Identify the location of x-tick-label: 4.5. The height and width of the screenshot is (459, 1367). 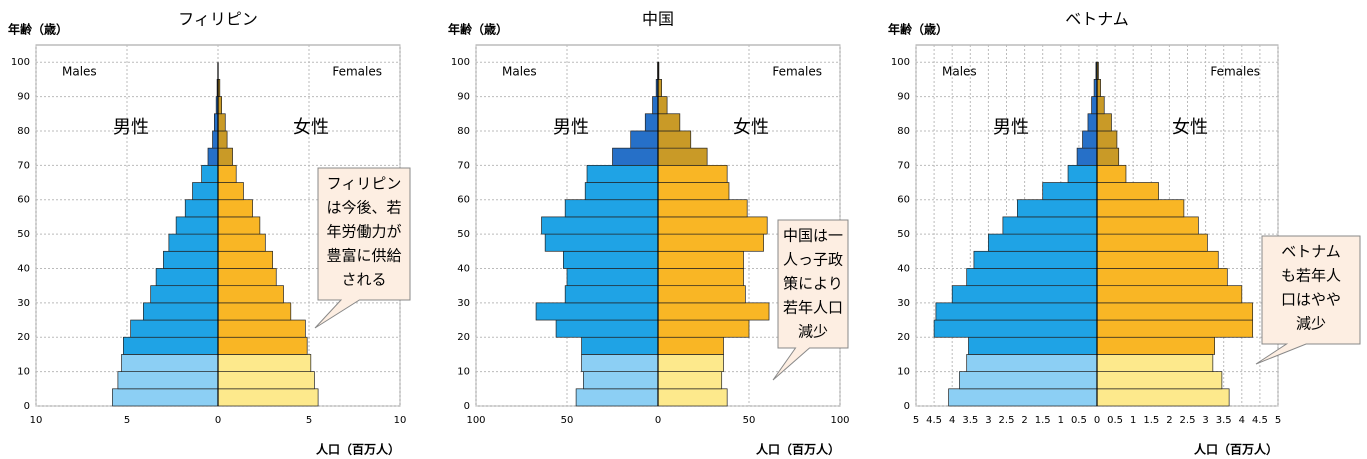
(934, 420).